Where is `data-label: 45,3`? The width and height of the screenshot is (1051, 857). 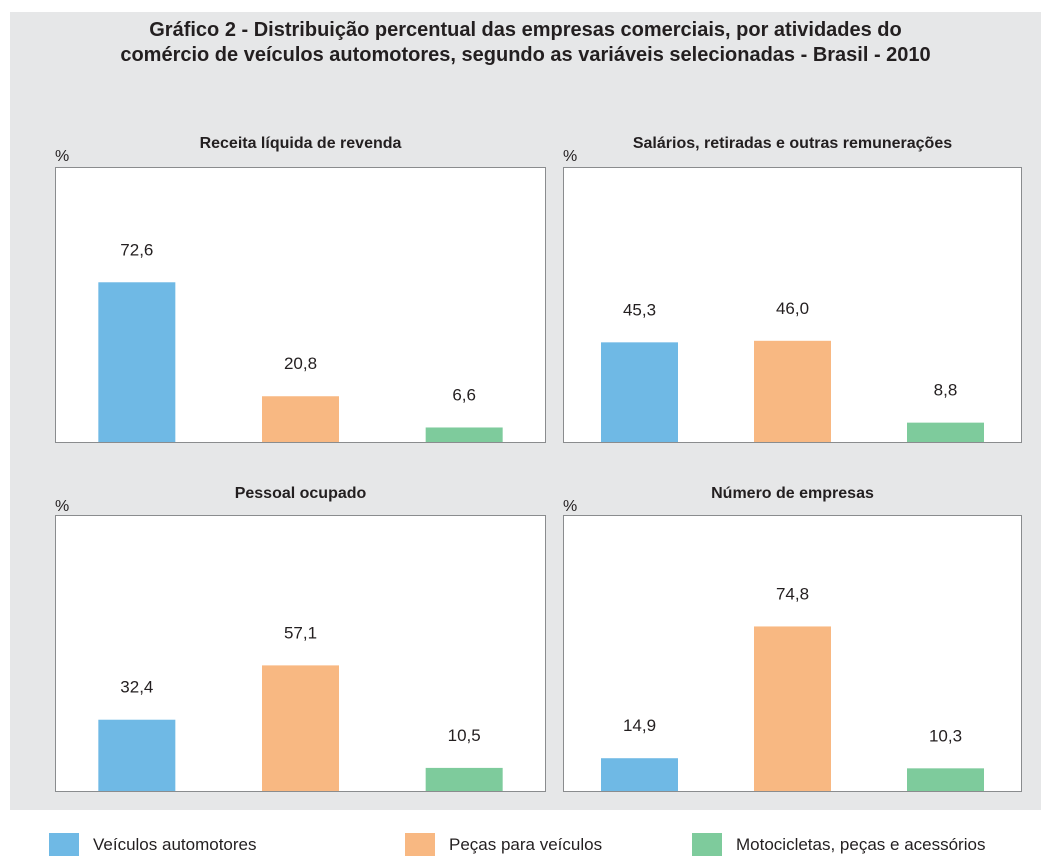
data-label: 45,3 is located at coordinates (639, 309).